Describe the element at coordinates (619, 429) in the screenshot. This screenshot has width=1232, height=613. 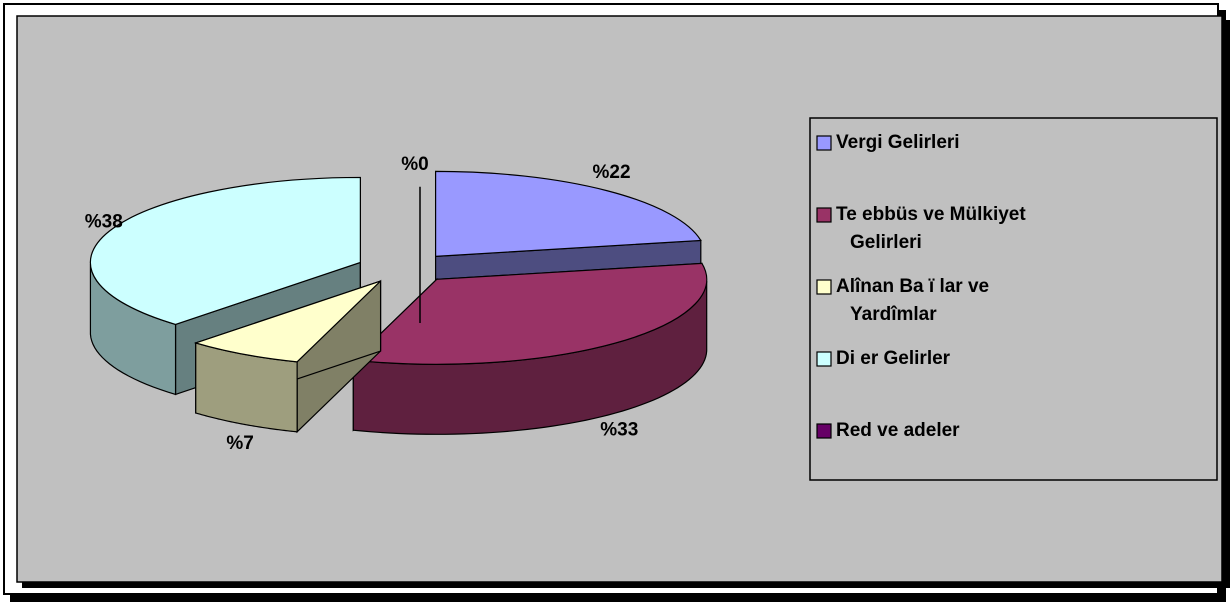
I see `data-label: %33` at that location.